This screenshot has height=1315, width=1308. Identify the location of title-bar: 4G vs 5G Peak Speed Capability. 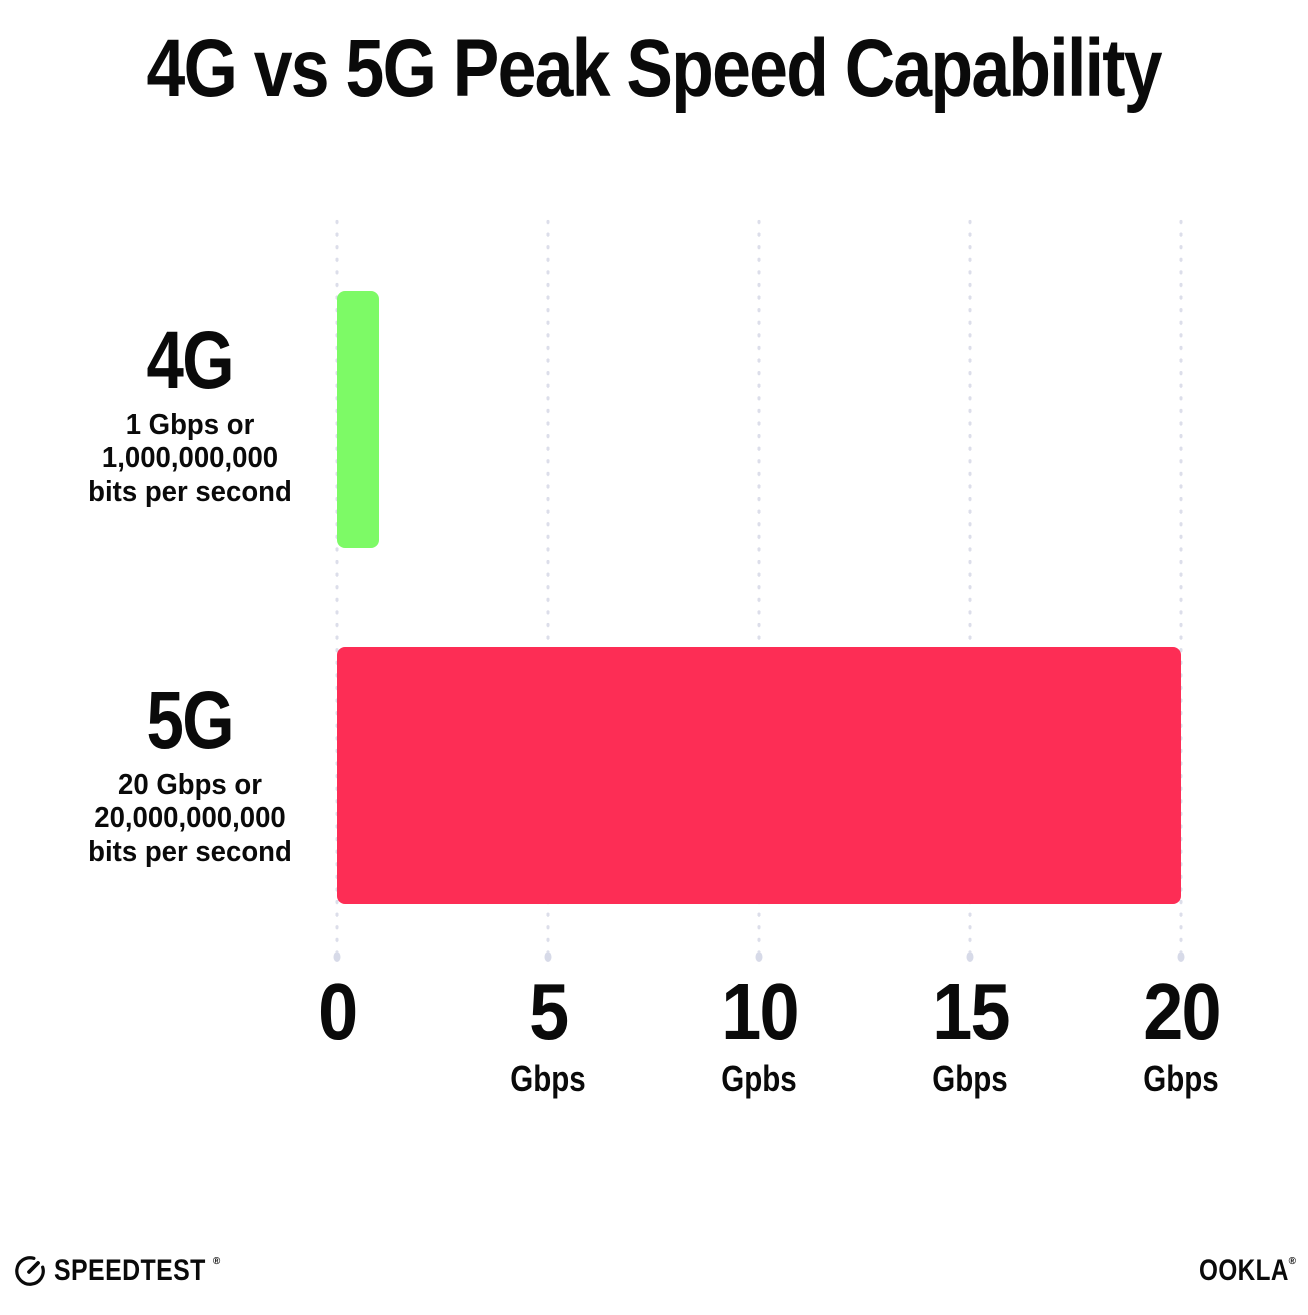
(654, 69).